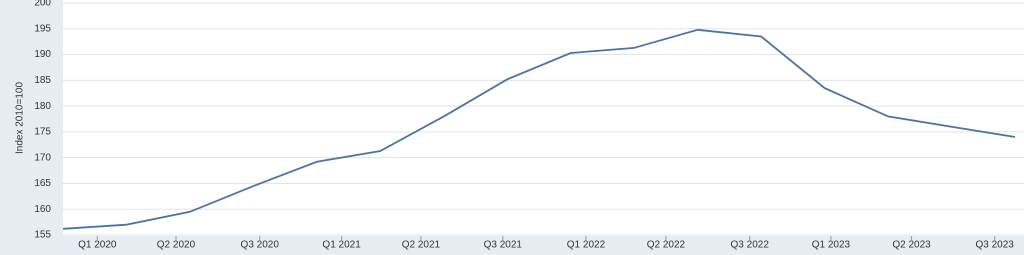 This screenshot has height=255, width=1024. I want to click on y-tick-label: 180, so click(42, 106).